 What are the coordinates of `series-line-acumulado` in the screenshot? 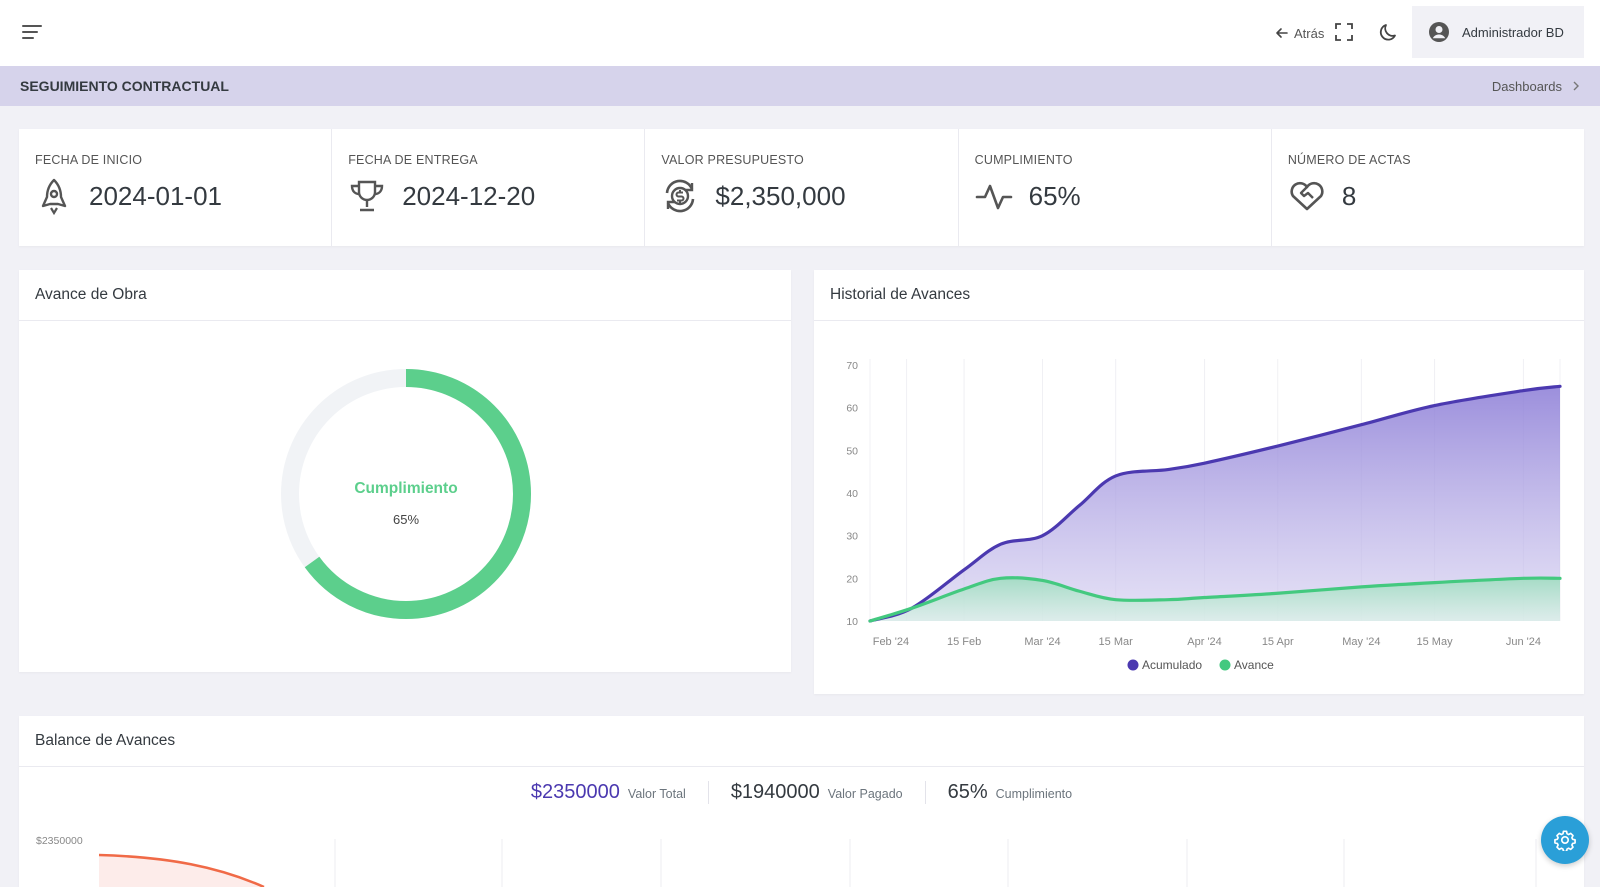 It's located at (1215, 503).